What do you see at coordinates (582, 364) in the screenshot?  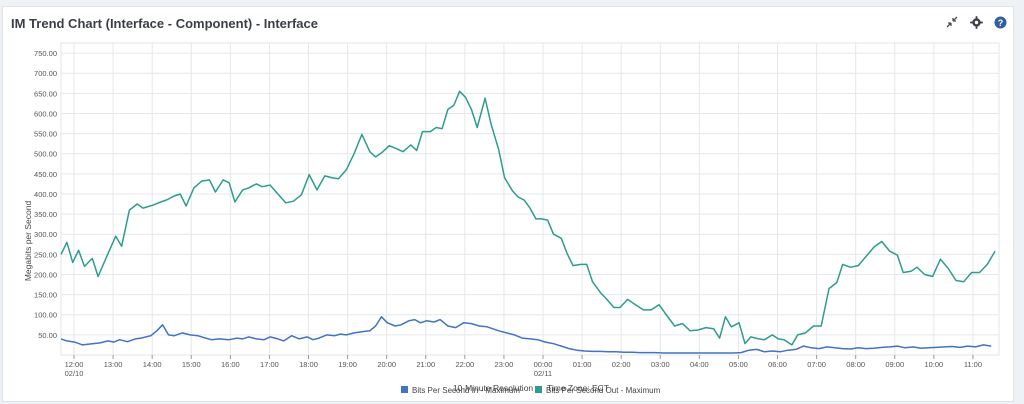 I see `x-tick-label: 01:00` at bounding box center [582, 364].